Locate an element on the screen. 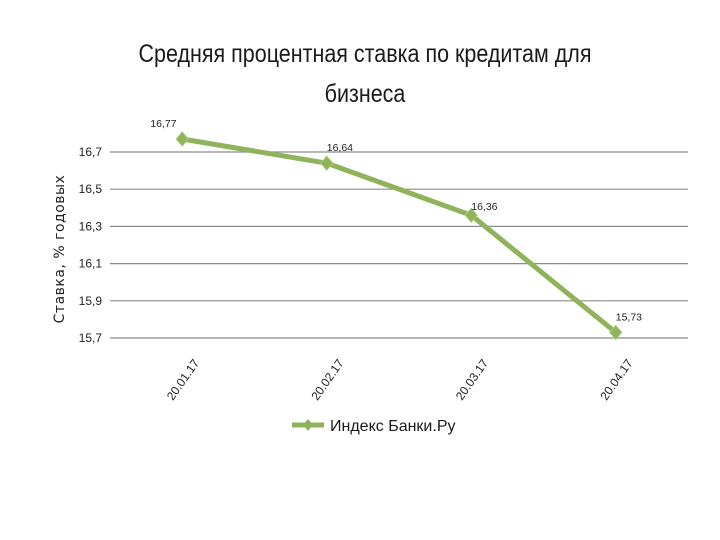  data-label: 16,64 is located at coordinates (340, 148).